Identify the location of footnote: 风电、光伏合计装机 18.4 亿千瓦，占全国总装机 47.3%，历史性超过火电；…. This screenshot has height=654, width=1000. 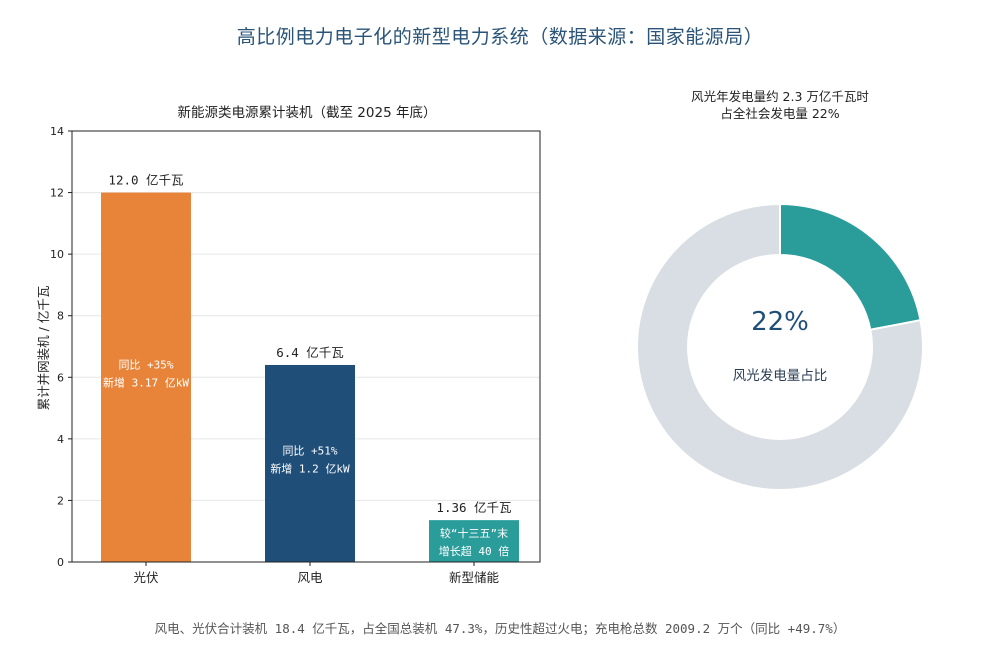
(500, 628).